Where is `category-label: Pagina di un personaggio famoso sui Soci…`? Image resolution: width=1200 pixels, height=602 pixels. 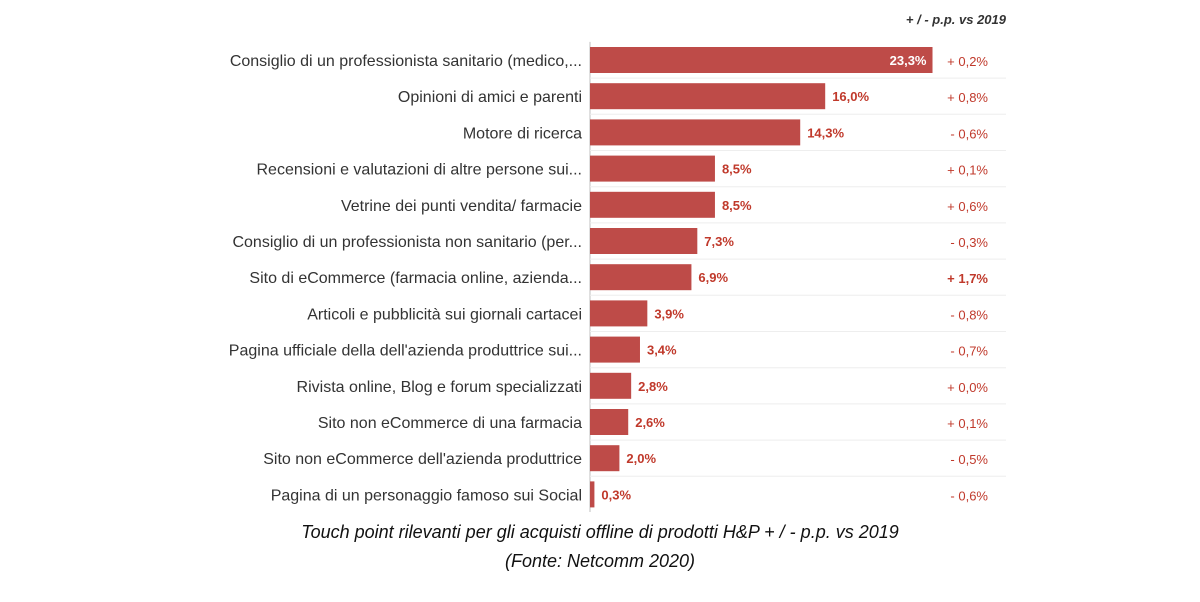 category-label: Pagina di un personaggio famoso sui Soci… is located at coordinates (426, 495).